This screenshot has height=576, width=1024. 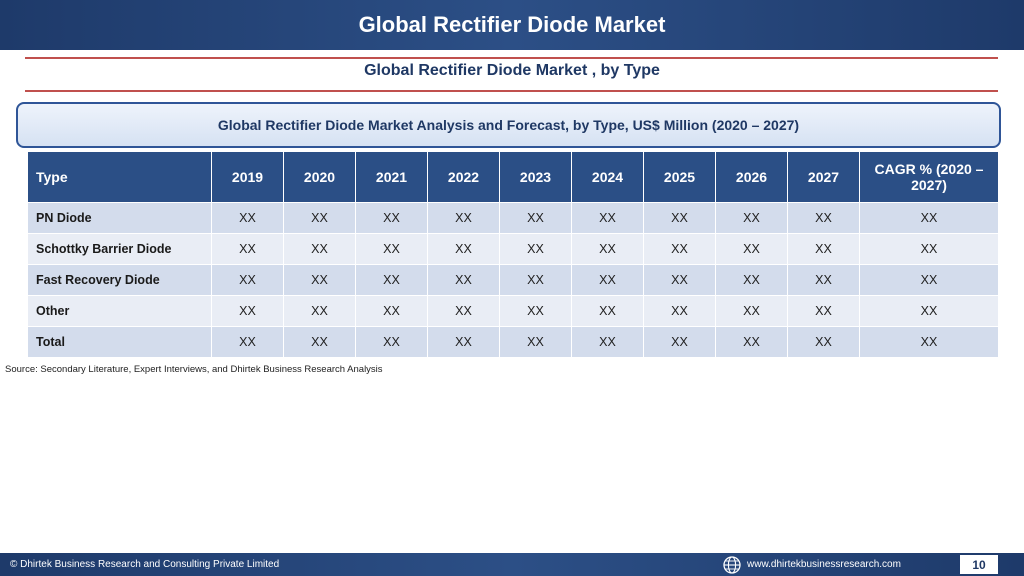 What do you see at coordinates (119, 249) in the screenshot?
I see `row-type-cell: Schottky Barrier Diode` at bounding box center [119, 249].